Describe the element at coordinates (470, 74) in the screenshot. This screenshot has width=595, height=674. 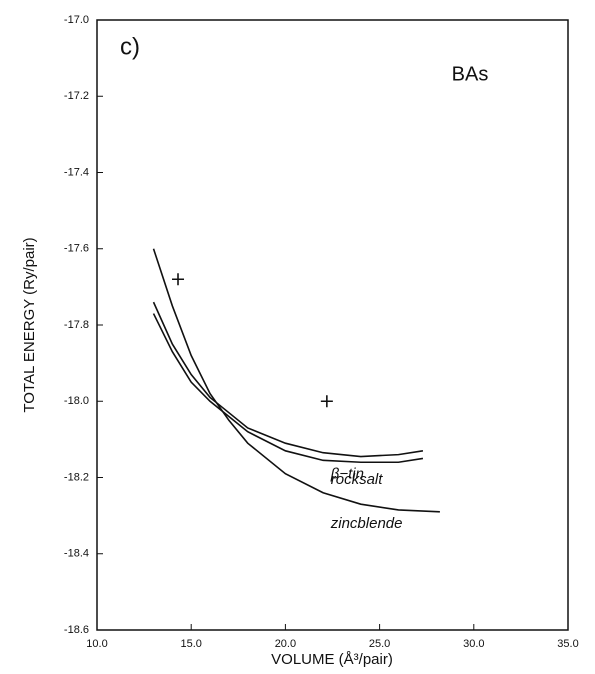
I see `annotation: BAs` at that location.